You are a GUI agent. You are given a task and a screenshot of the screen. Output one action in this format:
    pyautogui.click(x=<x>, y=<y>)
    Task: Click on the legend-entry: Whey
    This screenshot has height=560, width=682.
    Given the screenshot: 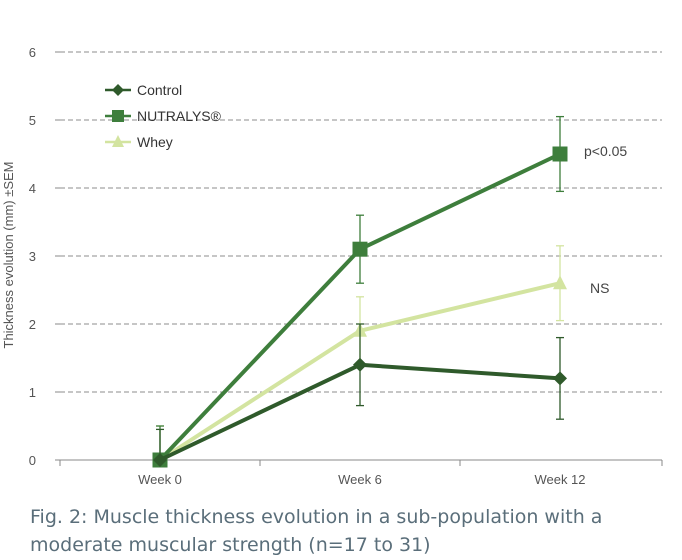 What is the action you would take?
    pyautogui.click(x=139, y=142)
    